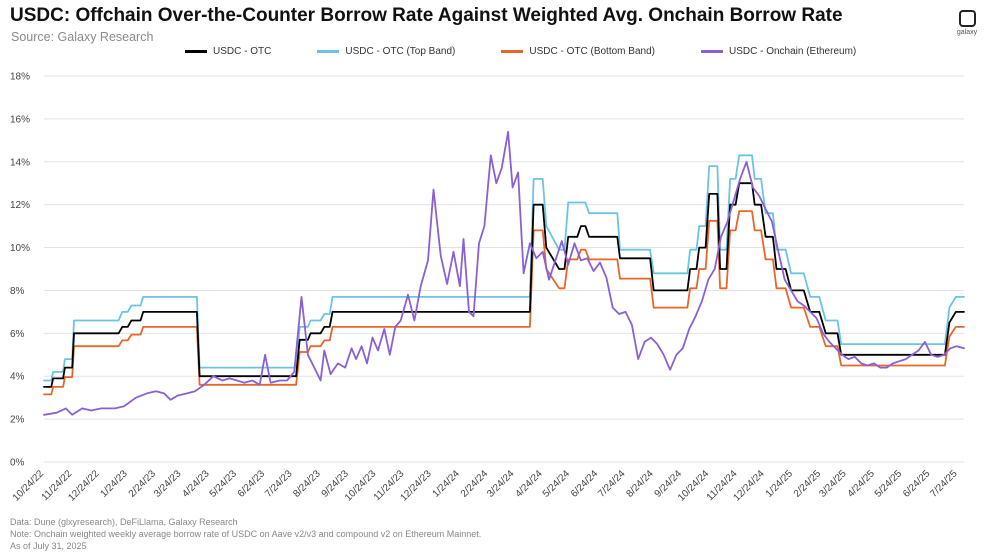 The image size is (990, 559). I want to click on logo-text: galaxy, so click(967, 32).